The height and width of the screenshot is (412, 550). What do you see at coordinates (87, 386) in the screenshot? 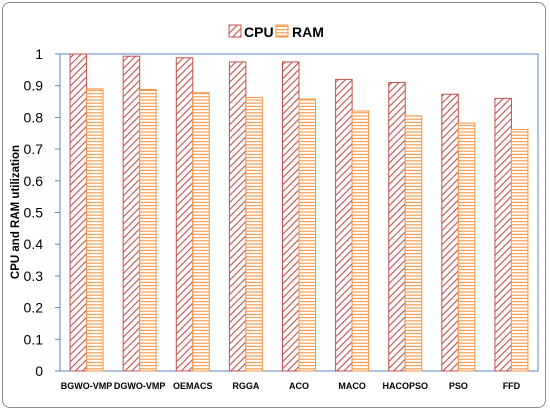
I see `x-tick-label: BGWO-VMP` at bounding box center [87, 386].